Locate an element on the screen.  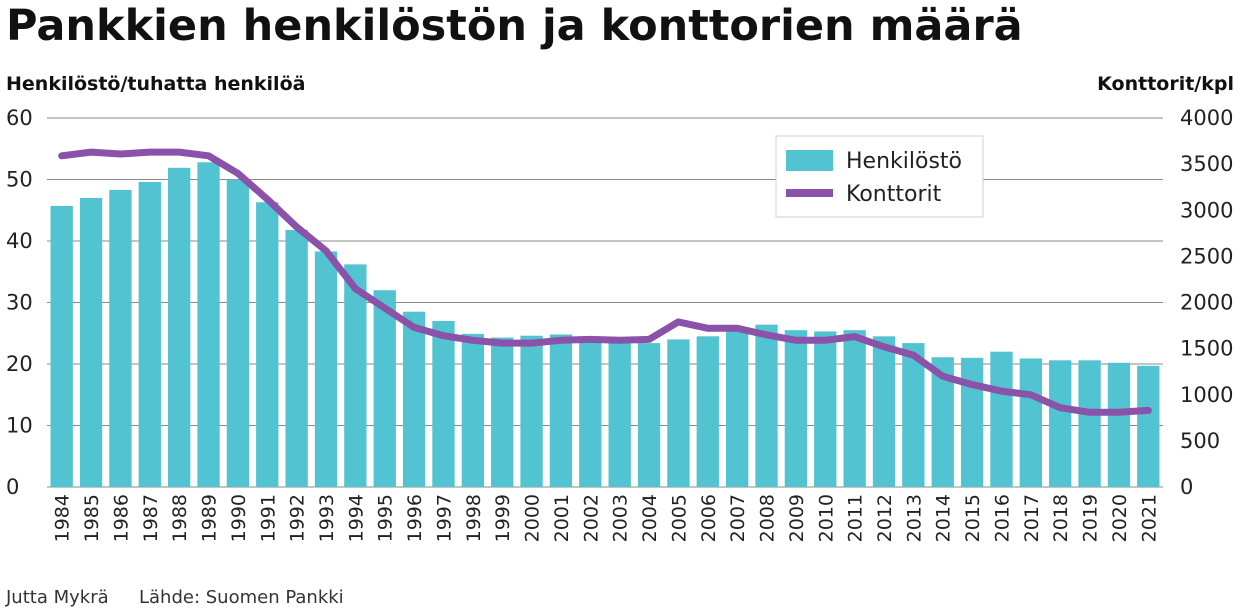
x-tick-label: 1994 is located at coordinates (356, 518).